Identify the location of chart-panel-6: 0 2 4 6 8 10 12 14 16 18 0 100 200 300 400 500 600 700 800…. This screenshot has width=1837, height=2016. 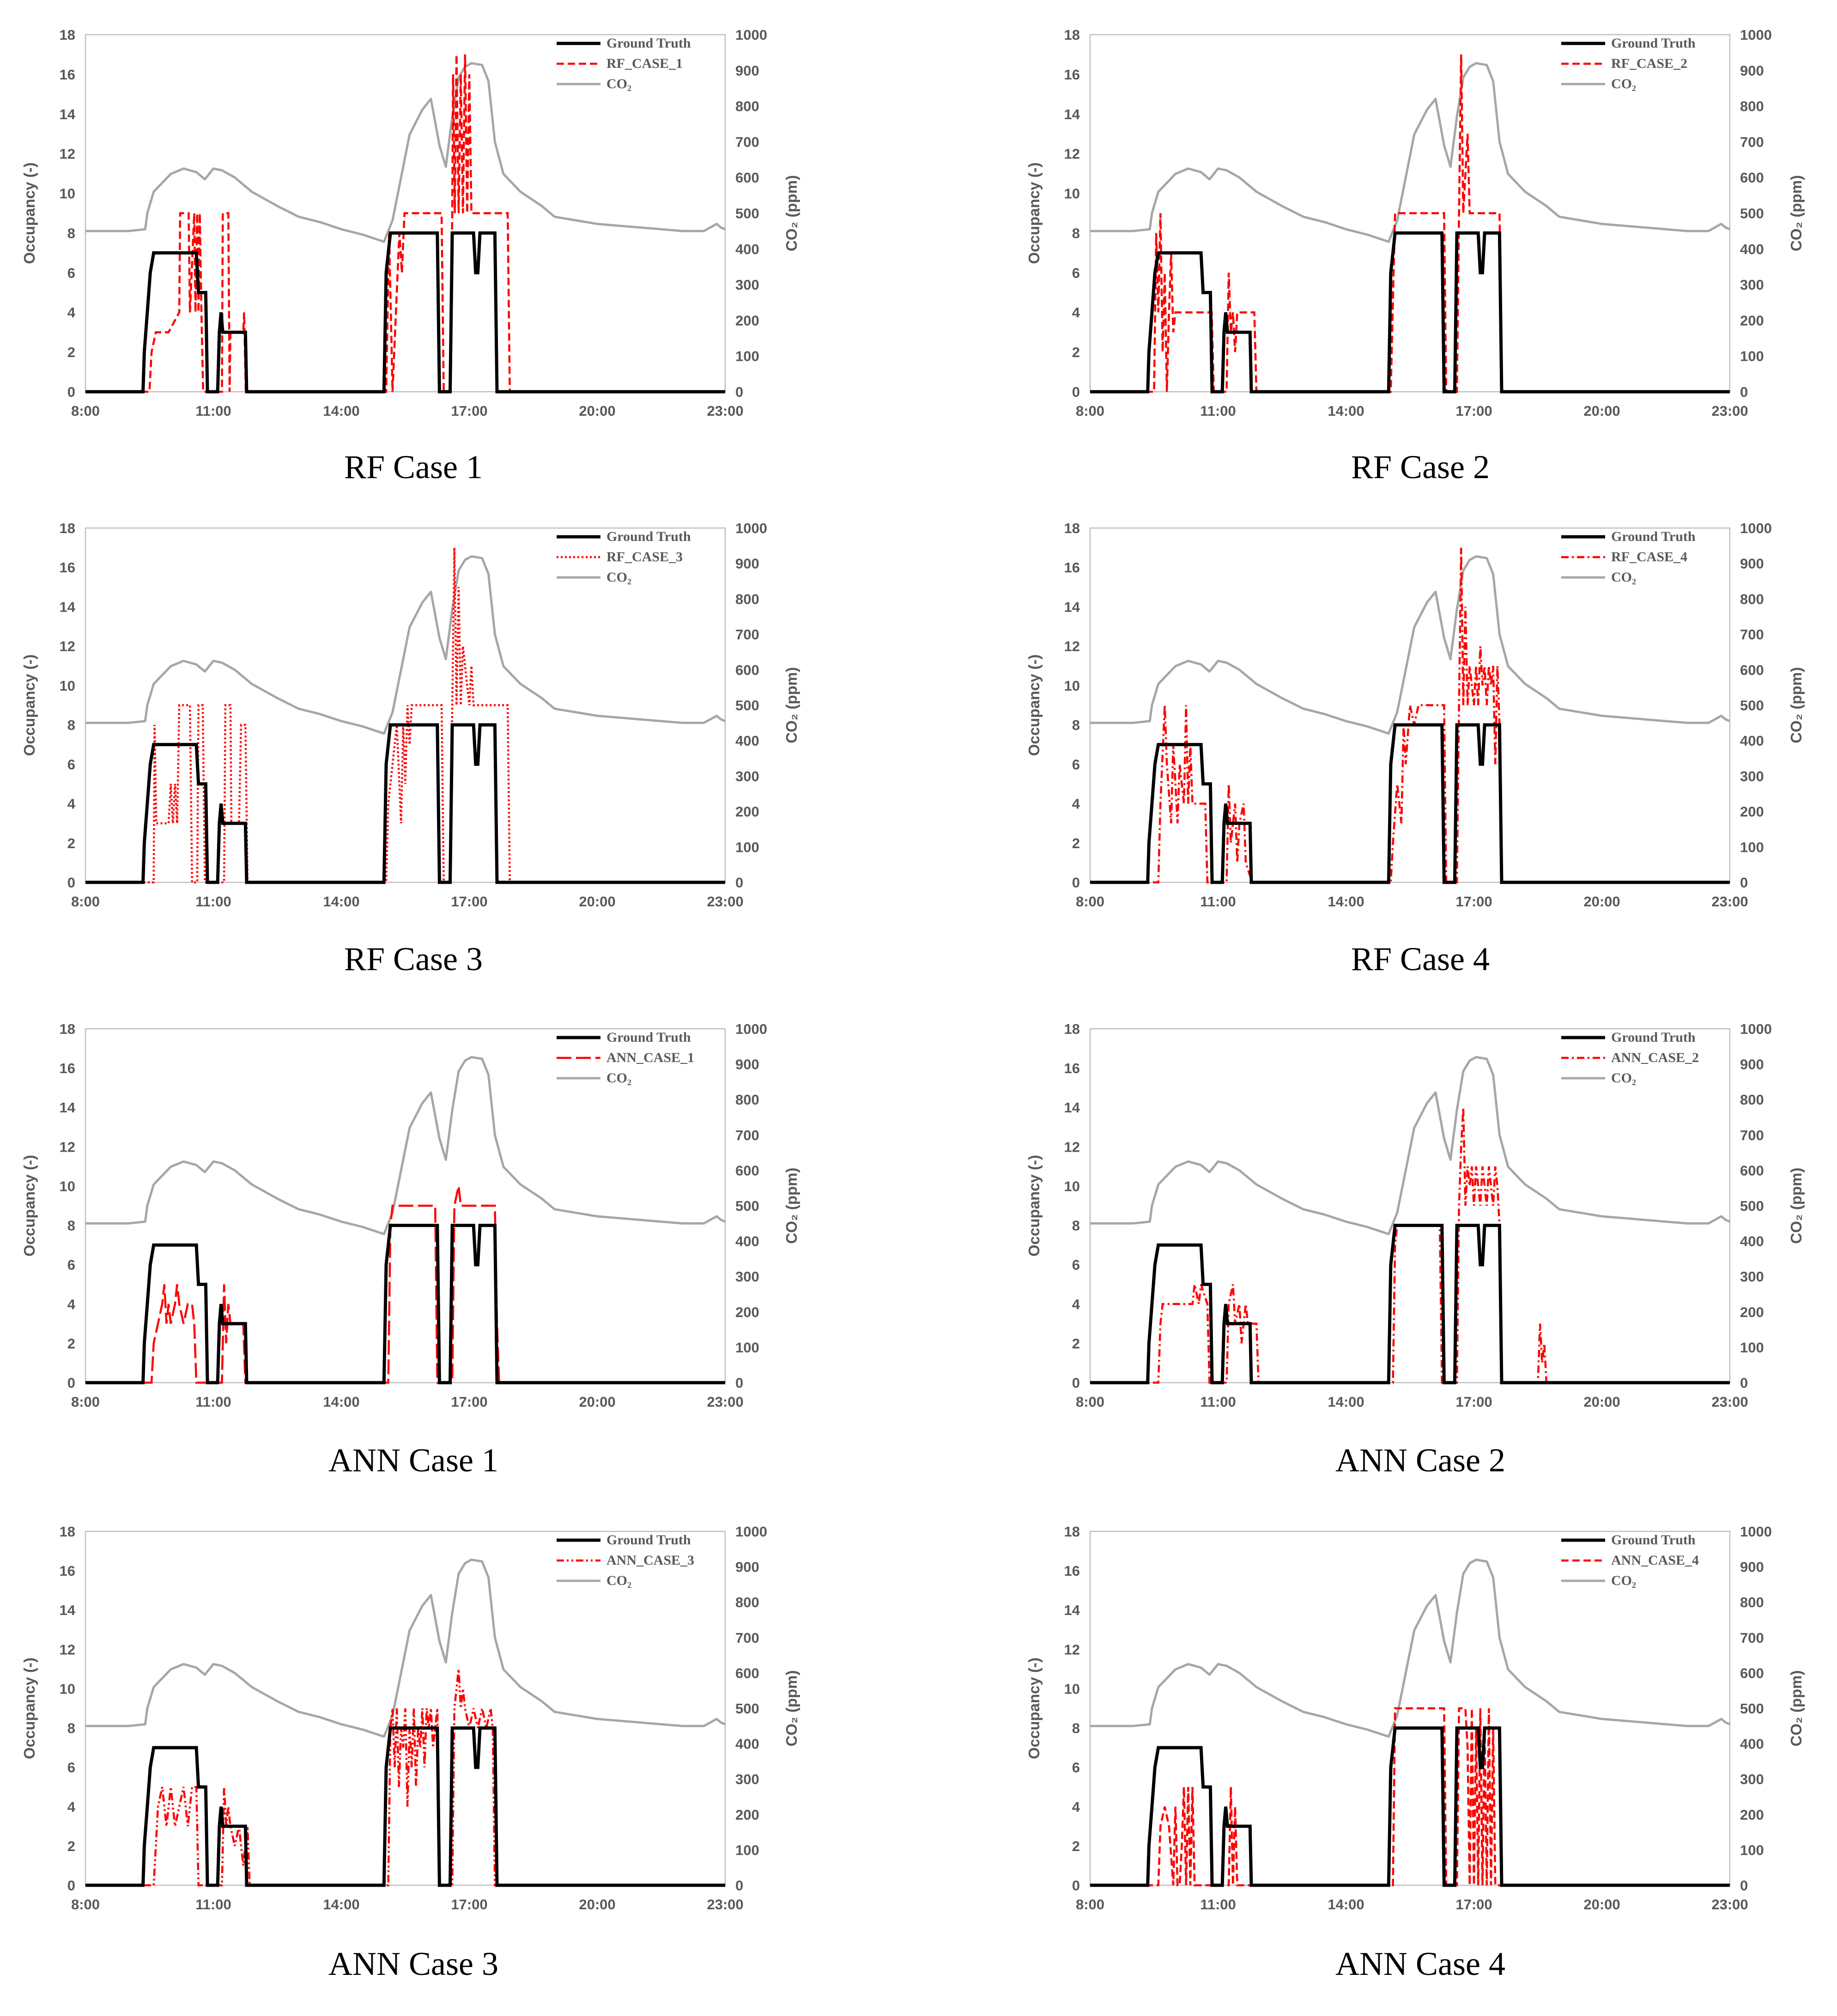
(1415, 1250).